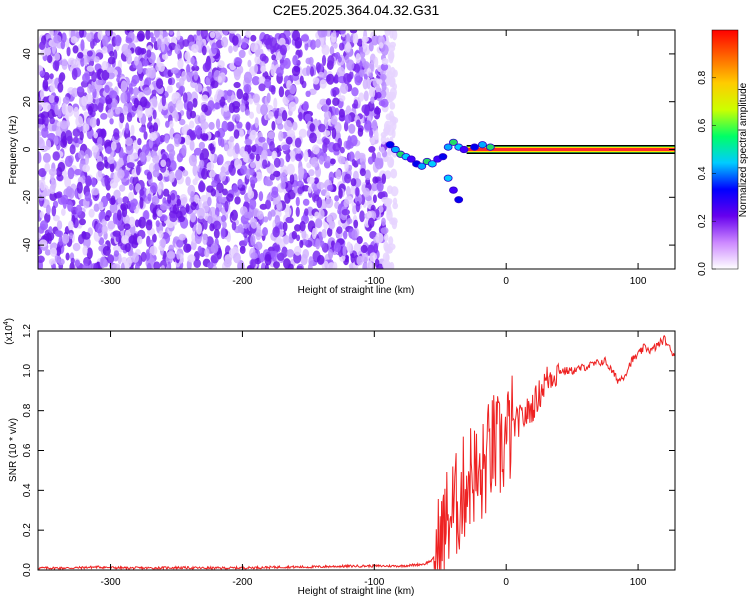 The image size is (750, 600). Describe the element at coordinates (702, 173) in the screenshot. I see `colorbar-tick-label: 0.4` at that location.